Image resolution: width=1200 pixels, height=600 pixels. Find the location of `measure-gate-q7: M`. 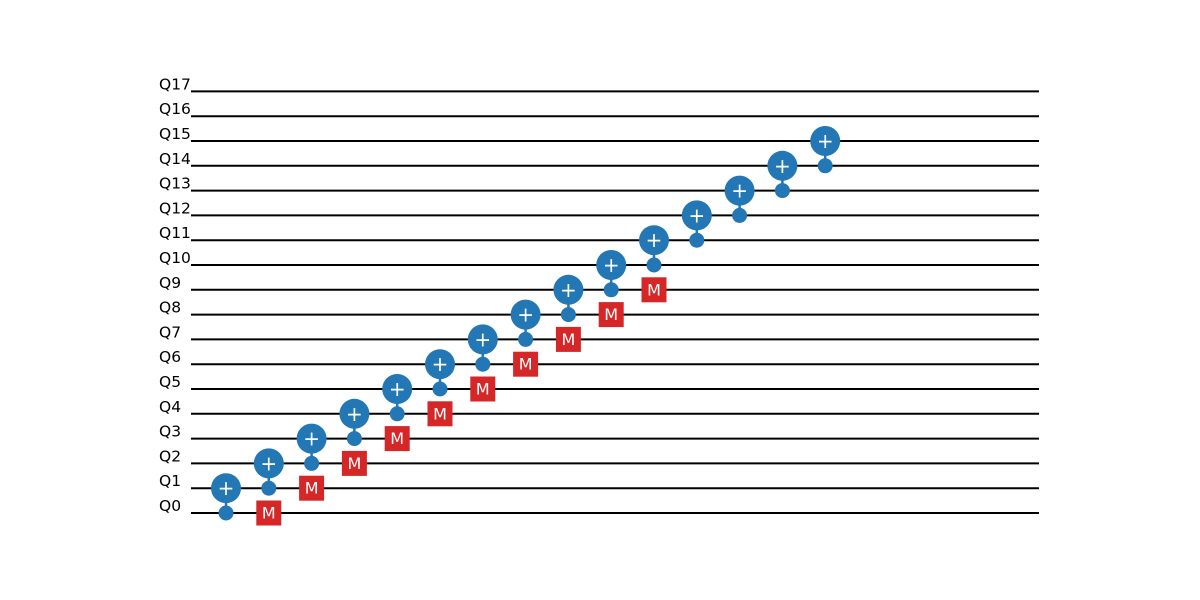

measure-gate-q7: M is located at coordinates (568, 339).